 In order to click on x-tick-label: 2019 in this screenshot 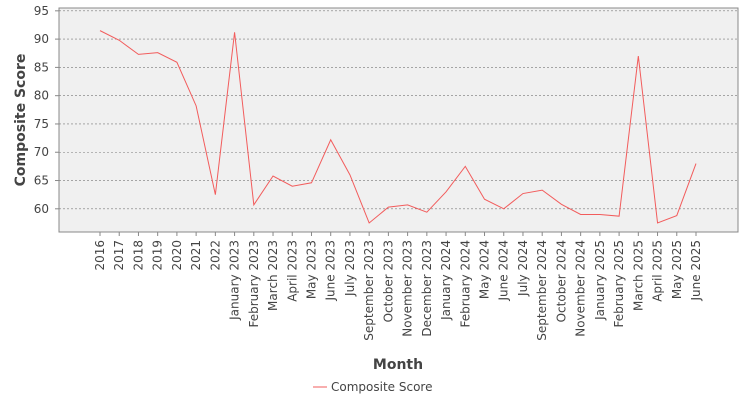, I will do `click(158, 255)`.